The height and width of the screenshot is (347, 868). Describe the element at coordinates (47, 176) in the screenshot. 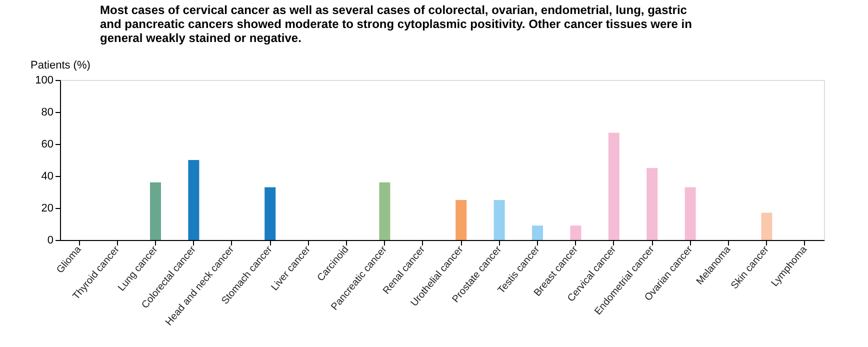

I see `y-tick-label: 40` at that location.